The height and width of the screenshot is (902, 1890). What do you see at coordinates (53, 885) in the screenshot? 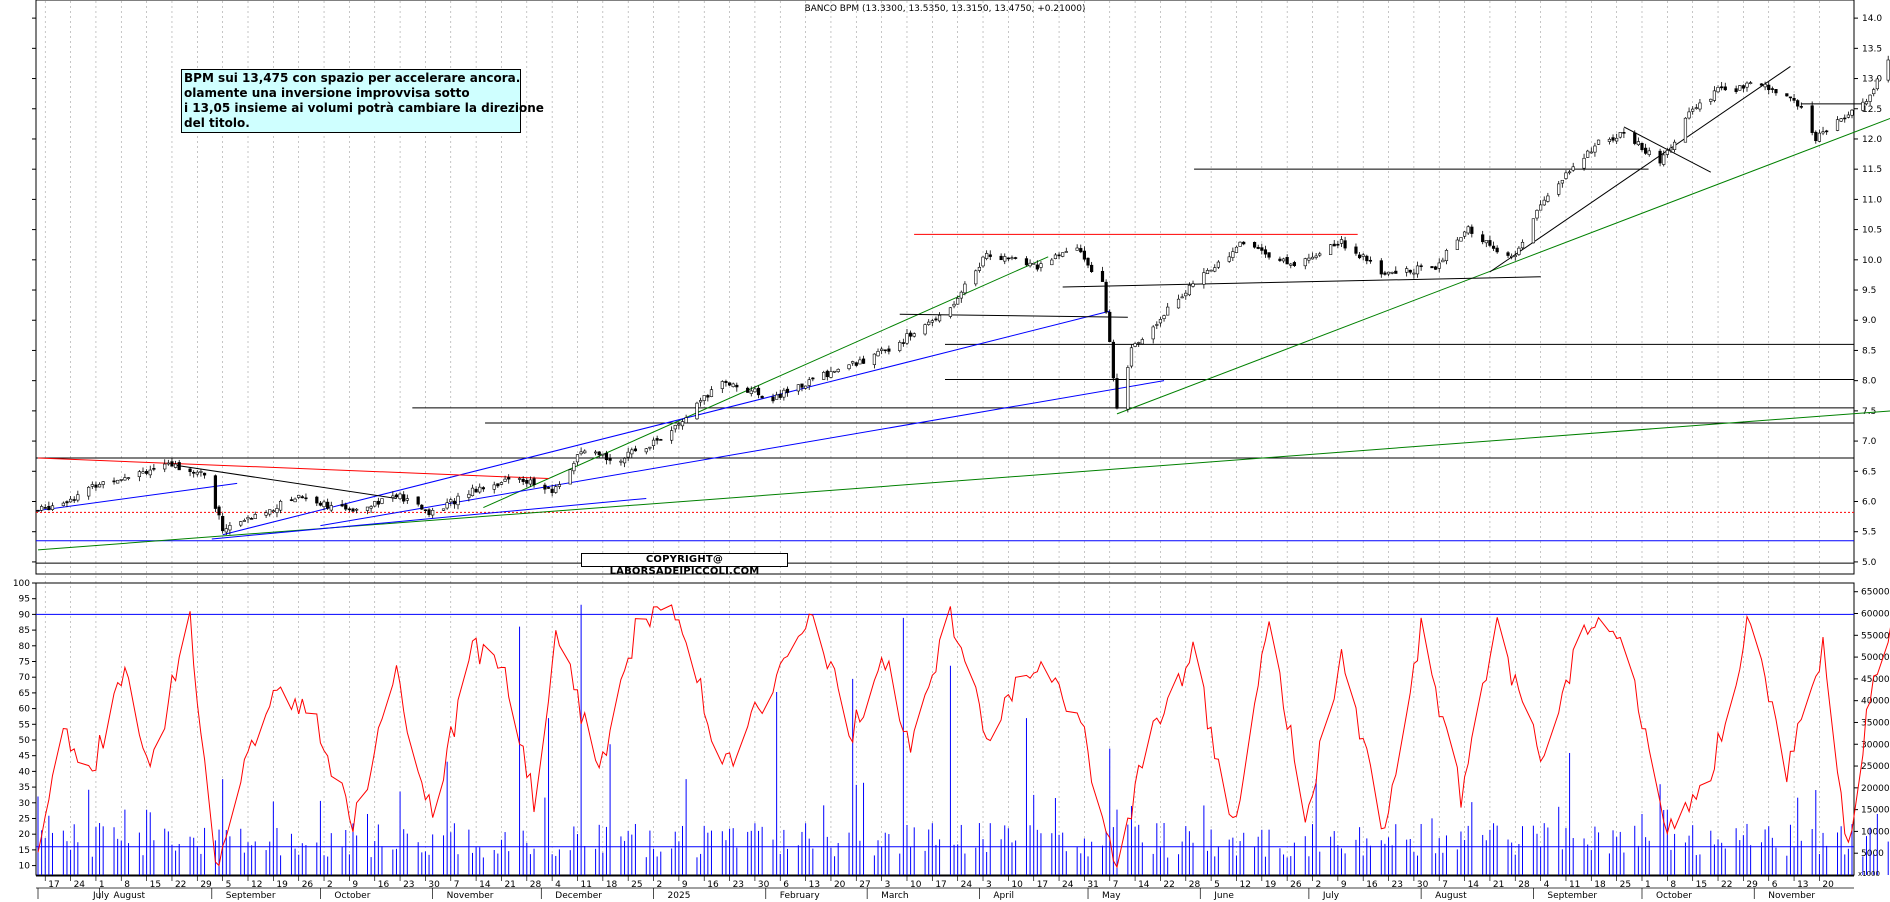
I see `day-tick-label: 17` at bounding box center [53, 885].